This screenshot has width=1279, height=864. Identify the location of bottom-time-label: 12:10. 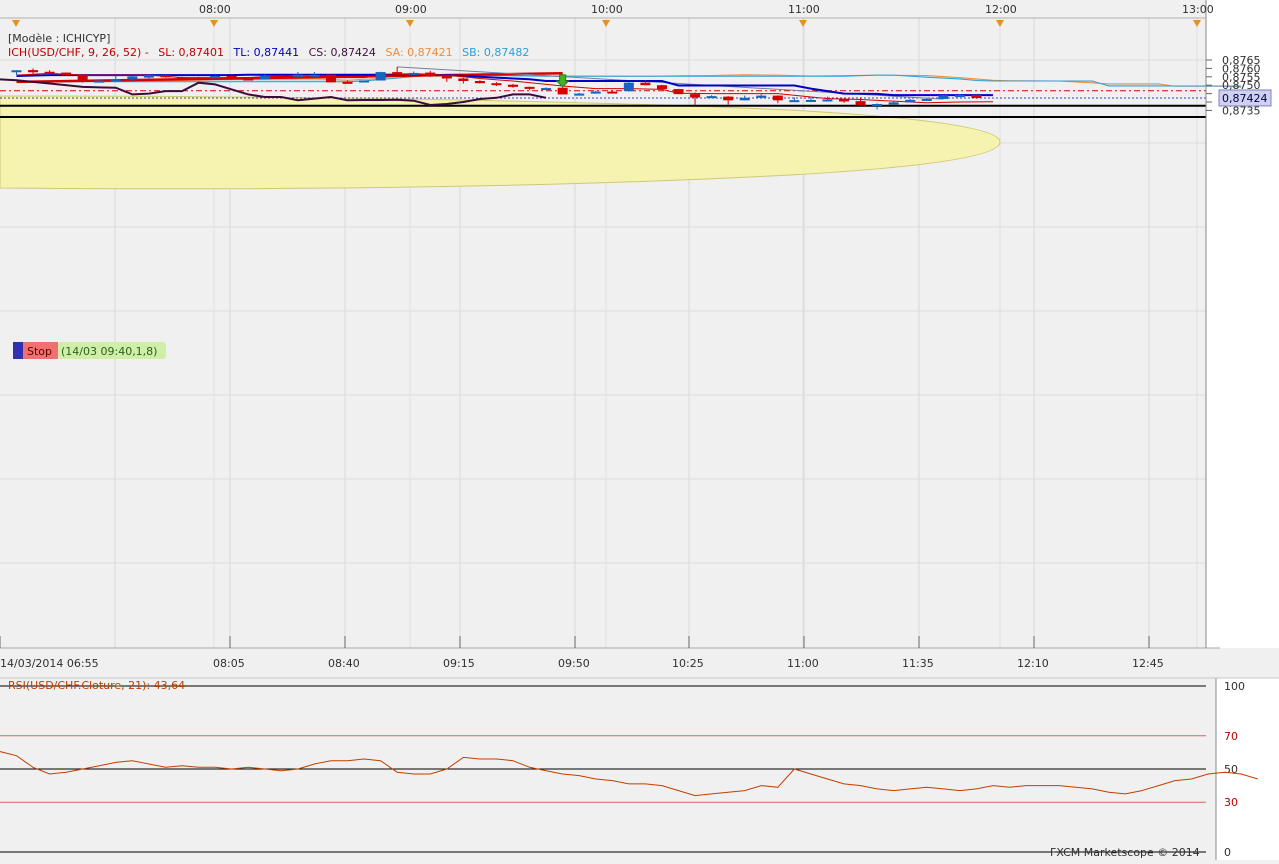
(1033, 663).